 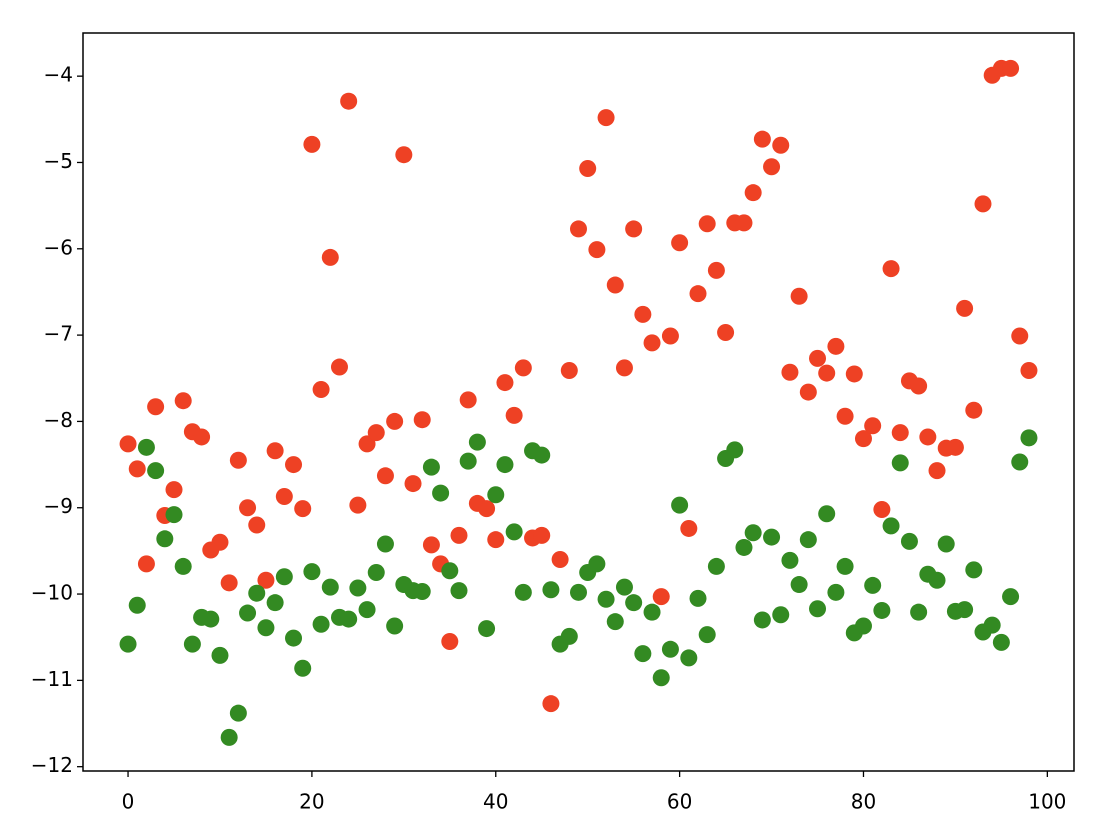 What do you see at coordinates (863, 802) in the screenshot?
I see `x-tick-label: 80` at bounding box center [863, 802].